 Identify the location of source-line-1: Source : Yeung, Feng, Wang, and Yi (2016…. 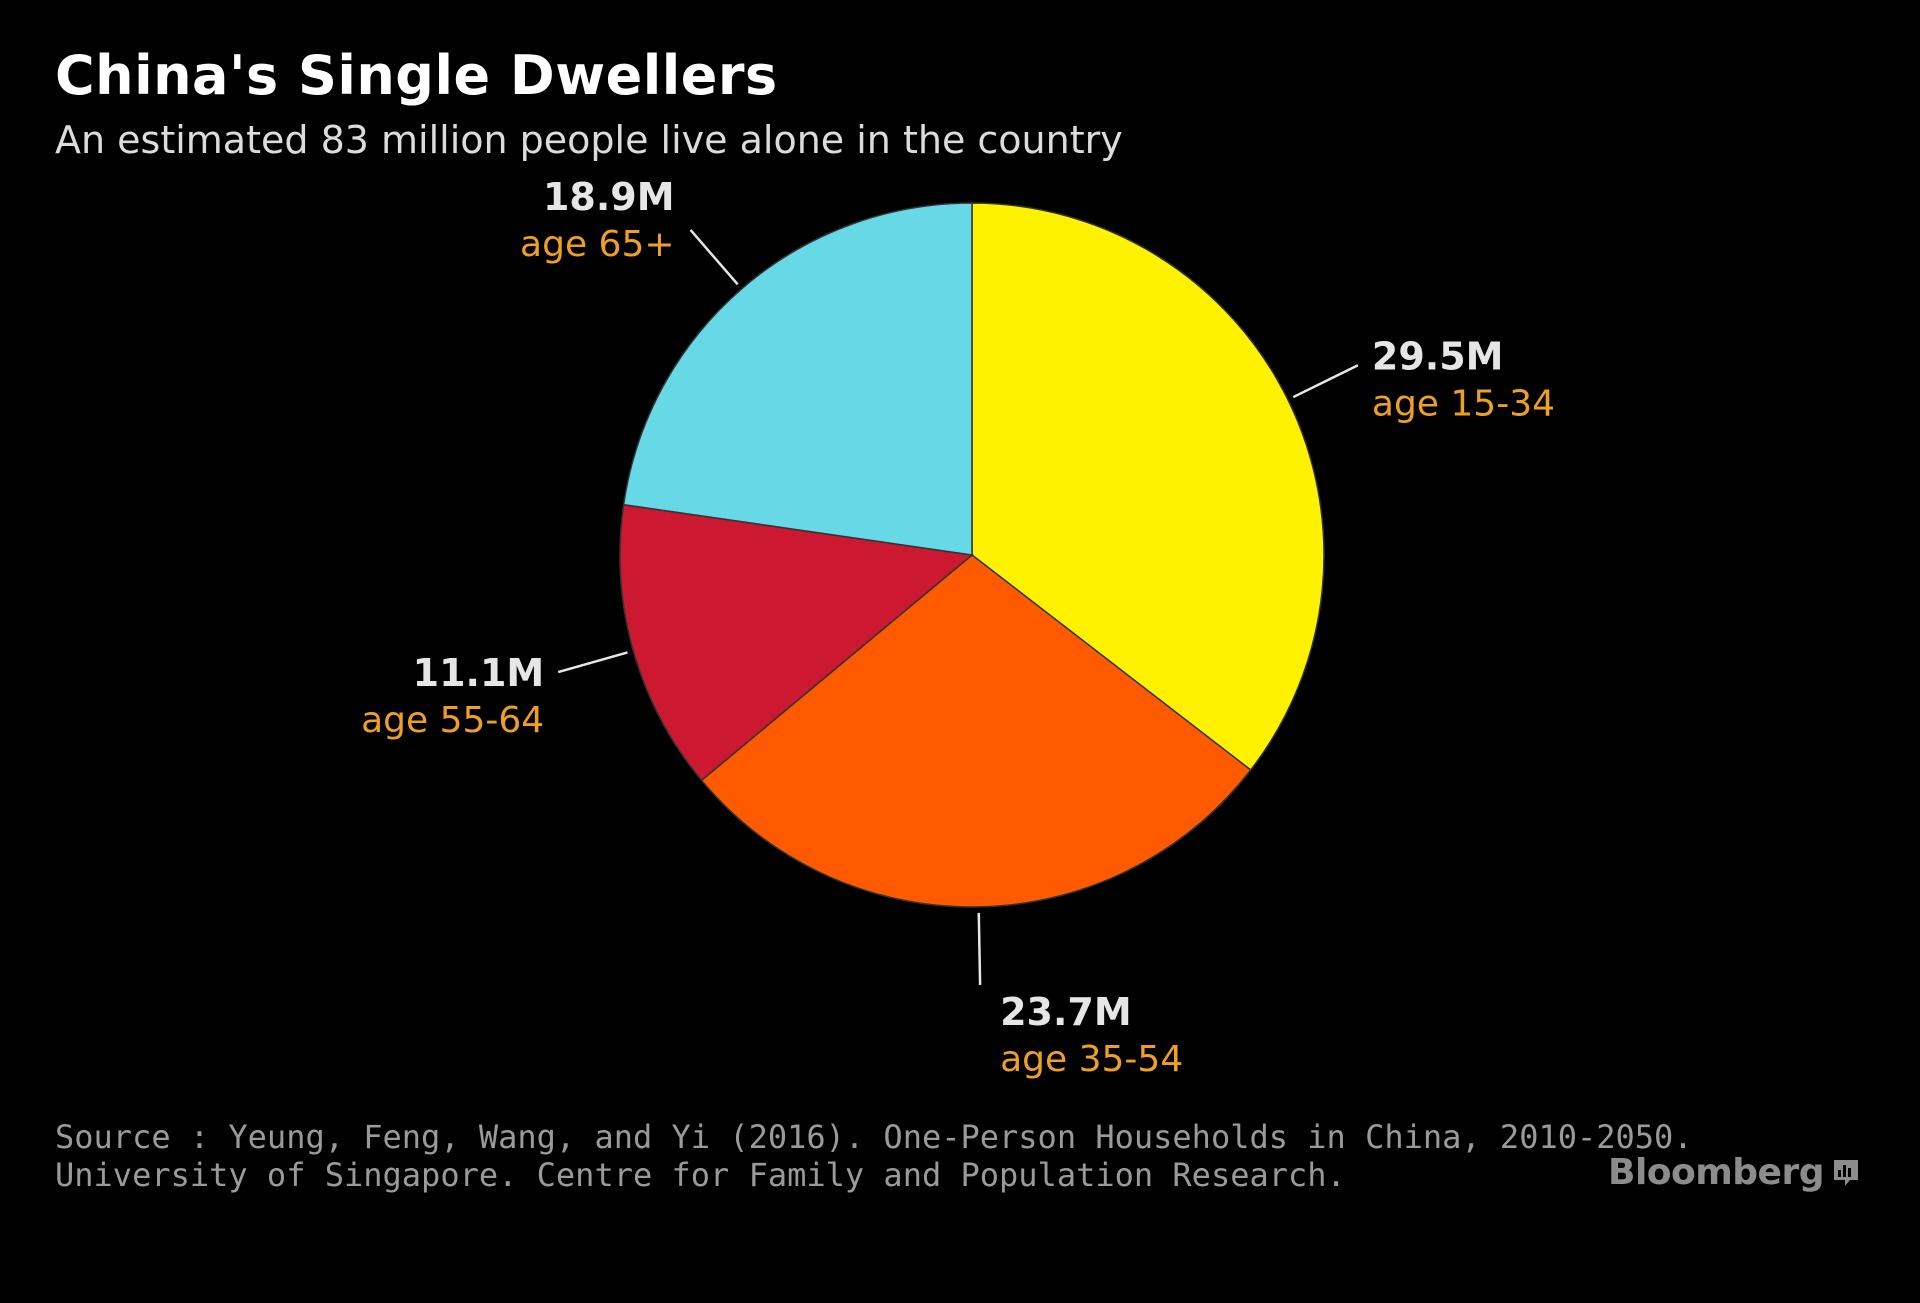
(874, 1137).